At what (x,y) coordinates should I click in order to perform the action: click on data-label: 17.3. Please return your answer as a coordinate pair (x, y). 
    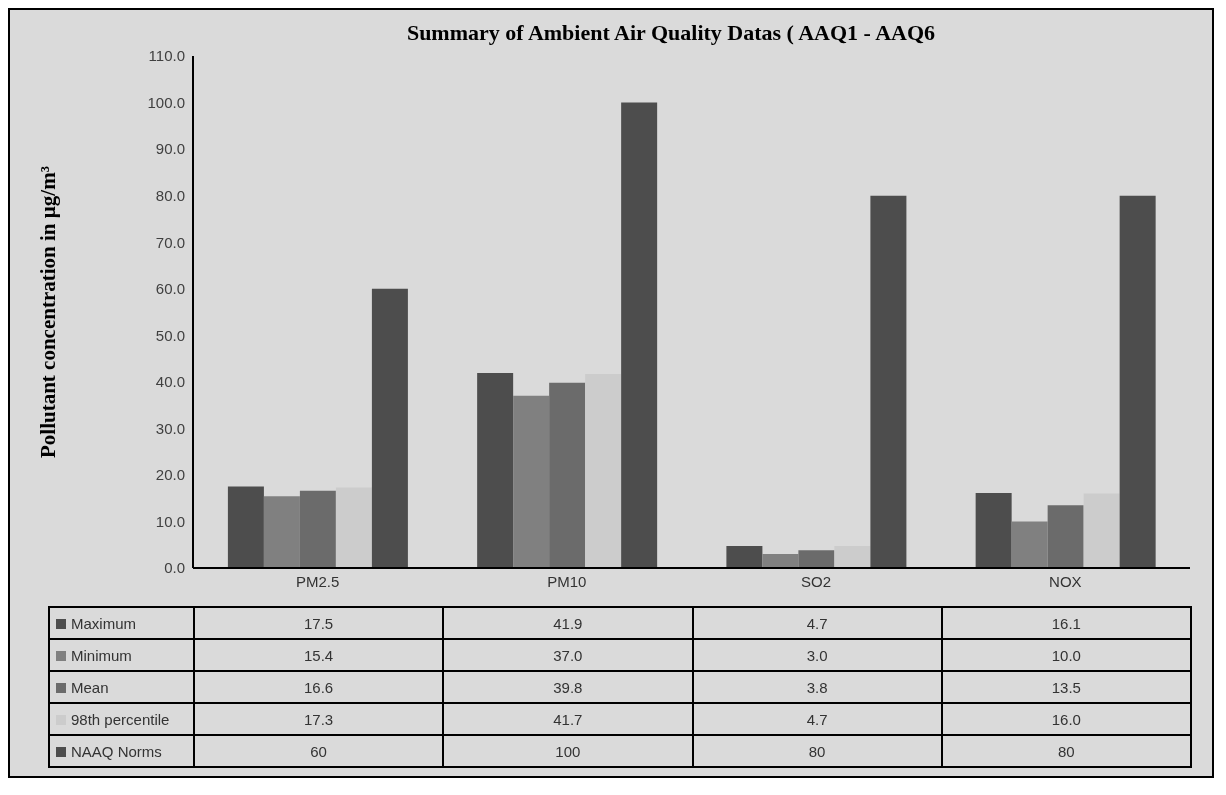
    Looking at the image, I should click on (319, 719).